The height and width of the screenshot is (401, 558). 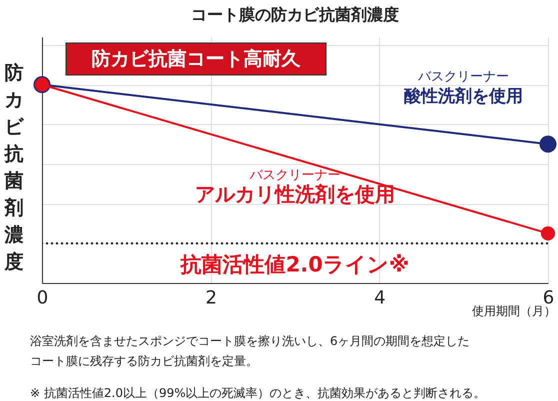 I want to click on text: 浴室洗剤を含ませたスポンジでコート膜を擦り洗いし、6ヶ月間の期間を想定した, so click(x=250, y=341).